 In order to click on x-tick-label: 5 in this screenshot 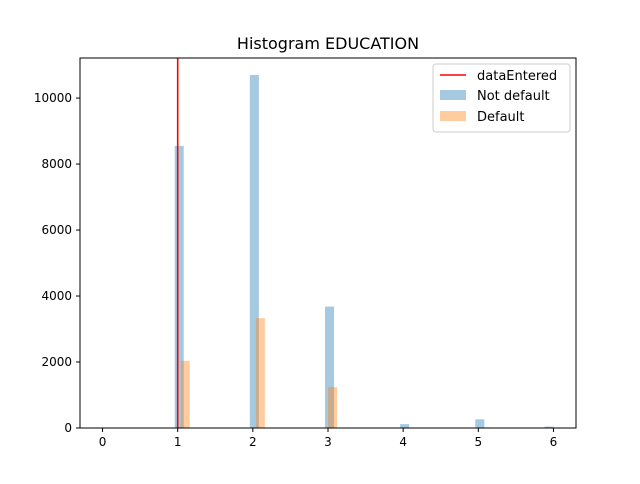, I will do `click(478, 442)`.